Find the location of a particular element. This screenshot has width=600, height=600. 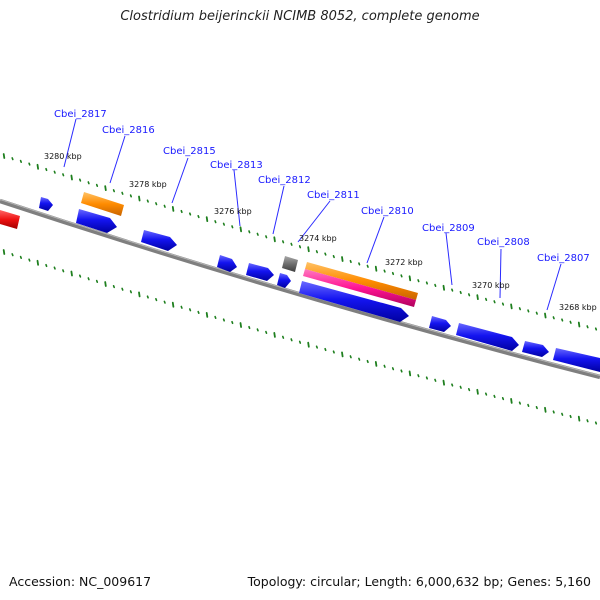

ruler-label-3268: 3268 kbp is located at coordinates (578, 307).